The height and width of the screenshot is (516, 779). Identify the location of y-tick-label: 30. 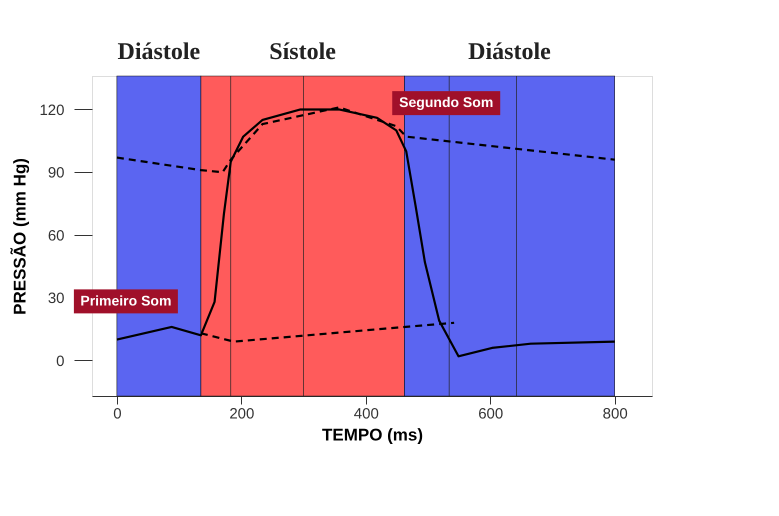
(56, 299).